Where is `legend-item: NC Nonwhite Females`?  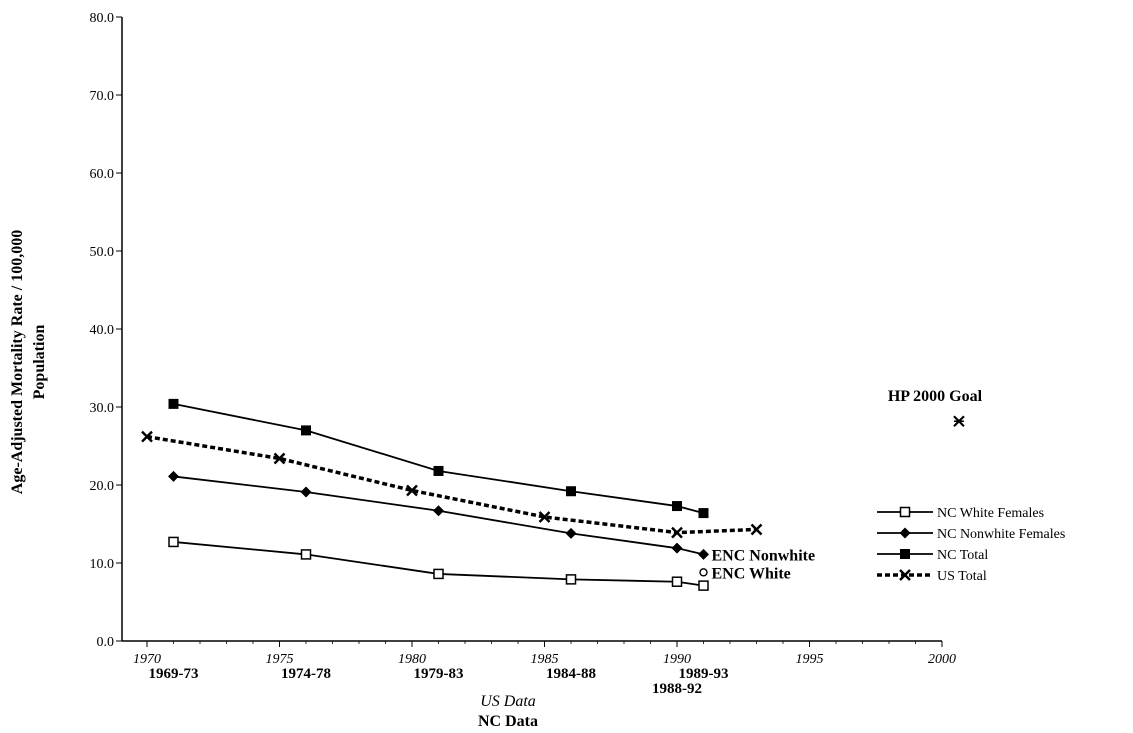 legend-item: NC Nonwhite Females is located at coordinates (971, 534).